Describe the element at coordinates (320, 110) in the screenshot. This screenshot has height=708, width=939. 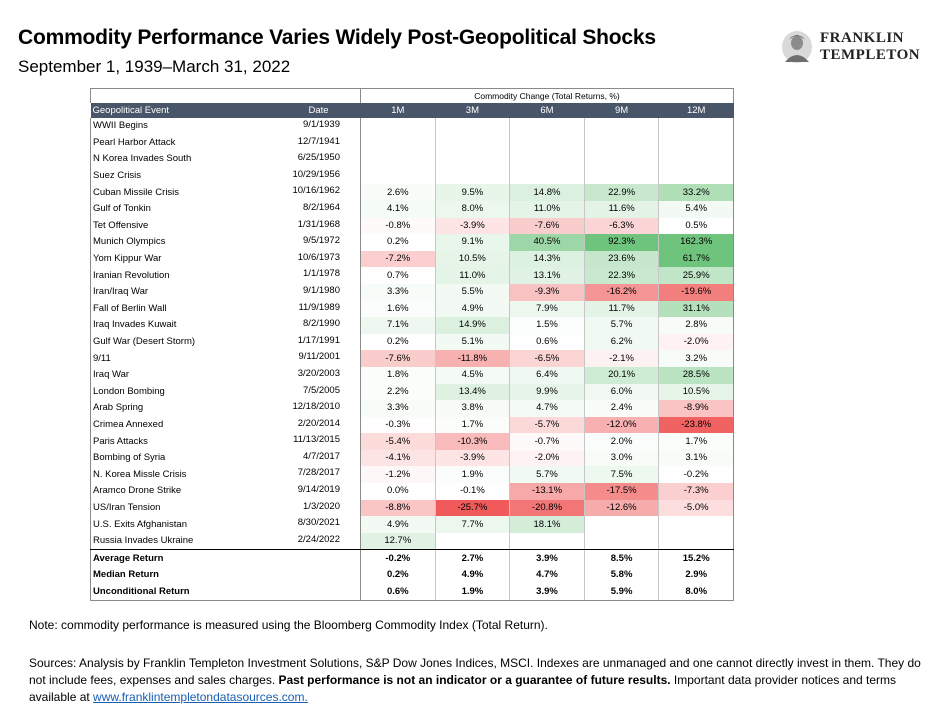
I see `column-header-date: Date` at that location.